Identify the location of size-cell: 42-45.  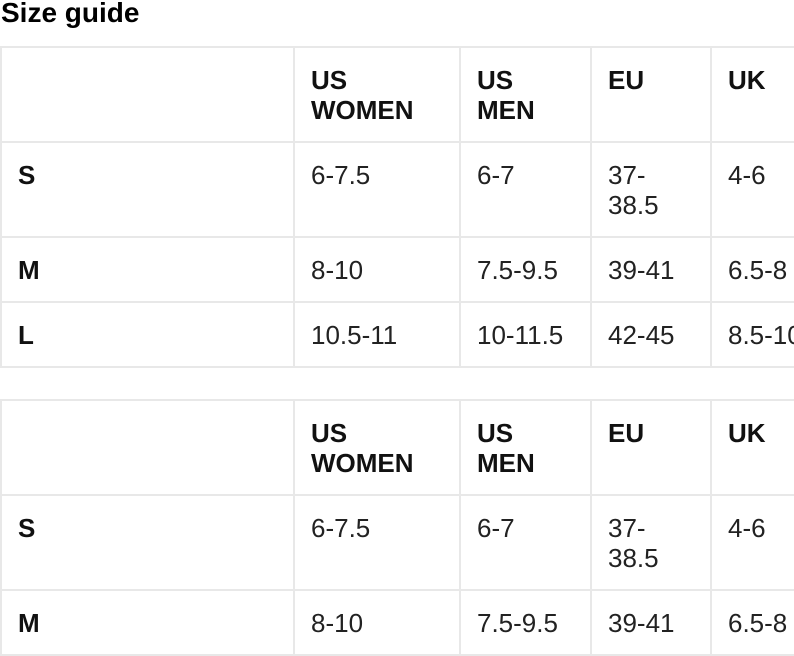
(651, 334).